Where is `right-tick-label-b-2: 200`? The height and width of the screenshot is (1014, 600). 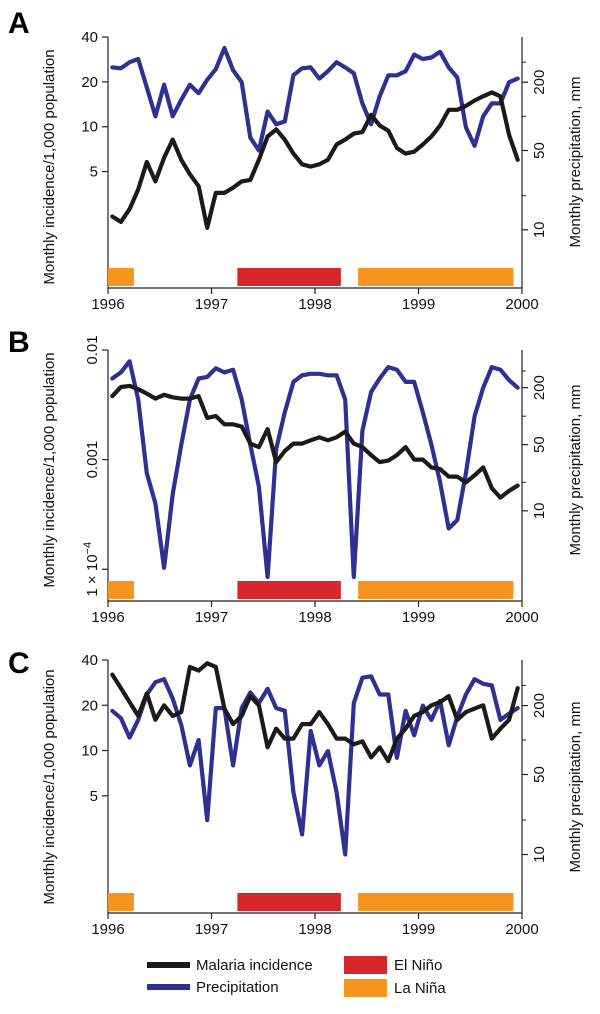 right-tick-label-b-2: 200 is located at coordinates (539, 387).